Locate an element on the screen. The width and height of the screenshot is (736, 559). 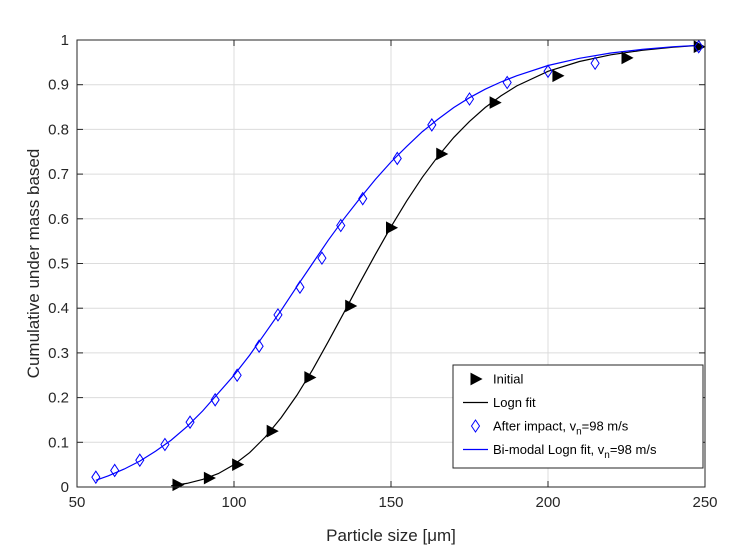
y-tick-label: 1 is located at coordinates (65, 40).